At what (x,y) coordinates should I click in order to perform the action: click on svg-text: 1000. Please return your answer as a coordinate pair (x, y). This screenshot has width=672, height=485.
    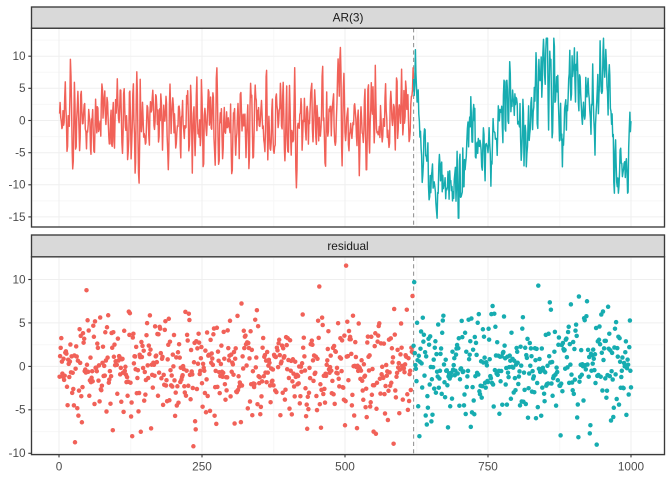
    Looking at the image, I should click on (631, 466).